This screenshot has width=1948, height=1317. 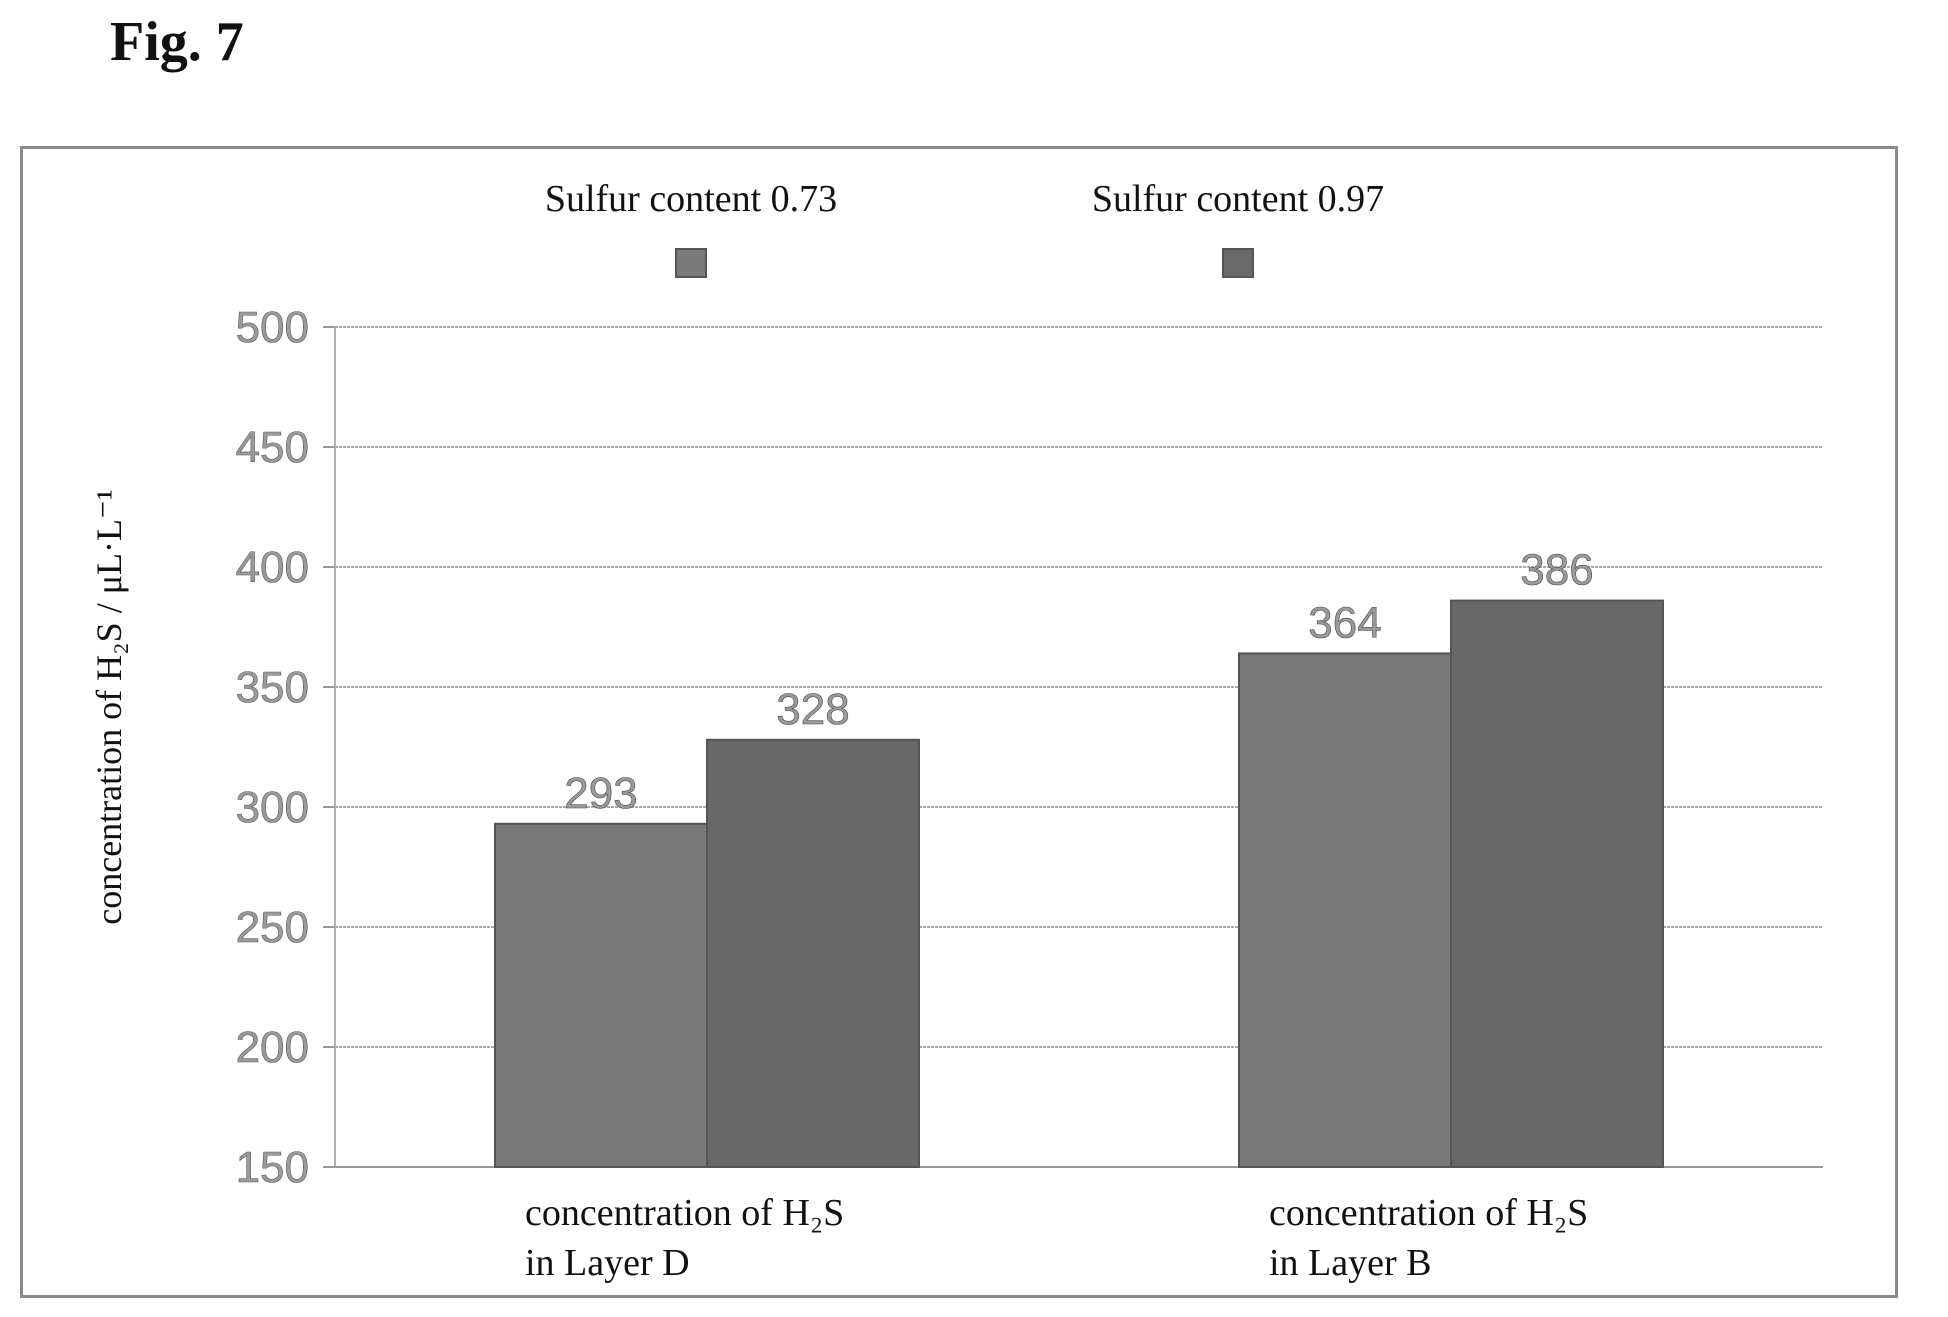 I want to click on legend: Sulfur content 0.73 Sulfur content 0.97, so click(x=964, y=228).